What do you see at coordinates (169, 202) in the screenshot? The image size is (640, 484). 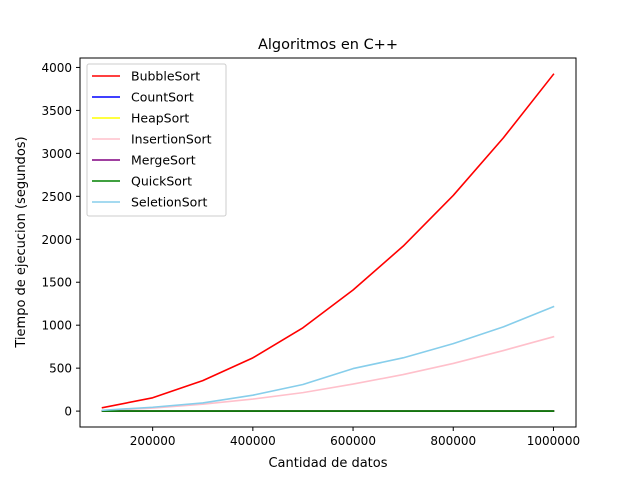 I see `legend-label: SeletionSort` at bounding box center [169, 202].